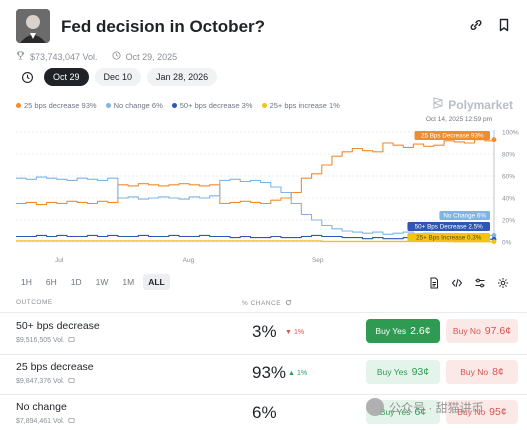 The width and height of the screenshot is (527, 430). Describe the element at coordinates (138, 105) in the screenshot. I see `legend-label: No change 6%` at that location.